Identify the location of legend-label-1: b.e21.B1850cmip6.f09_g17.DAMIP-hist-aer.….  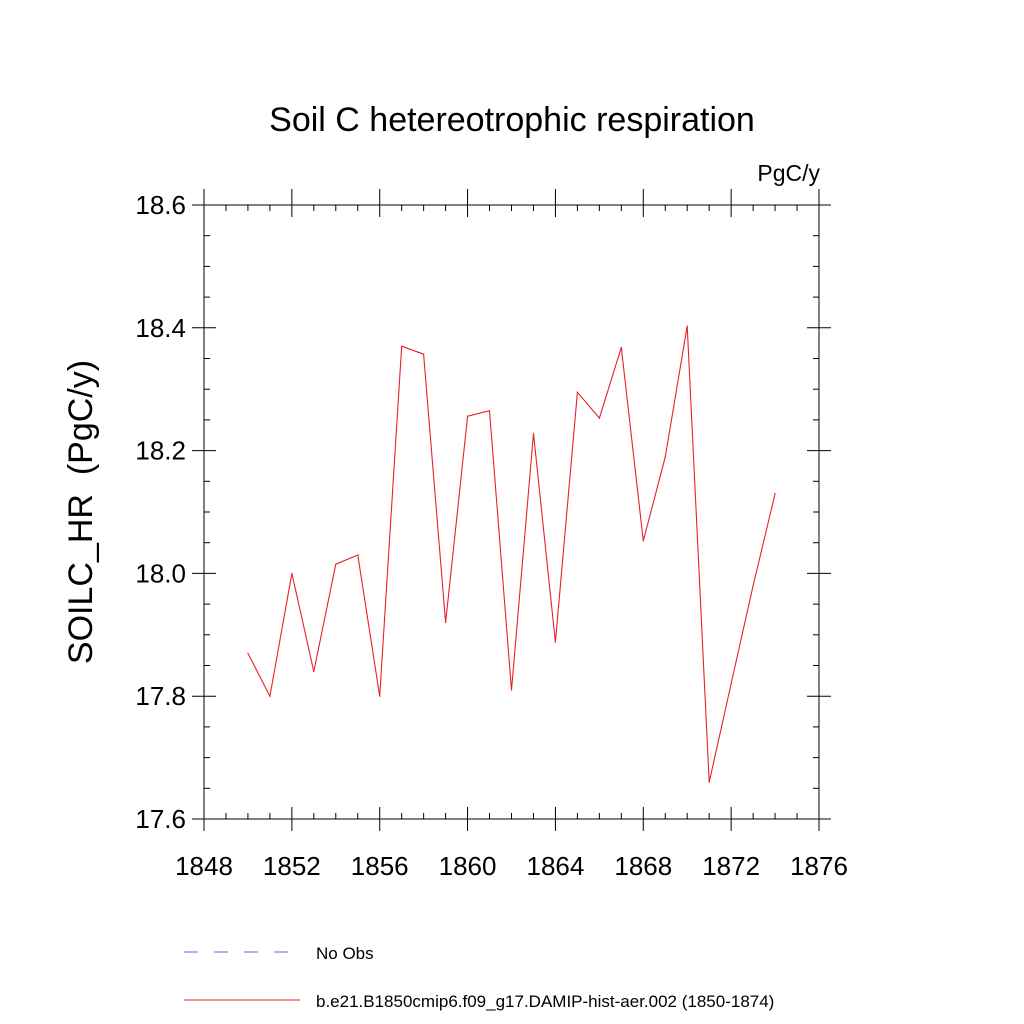
(545, 1001).